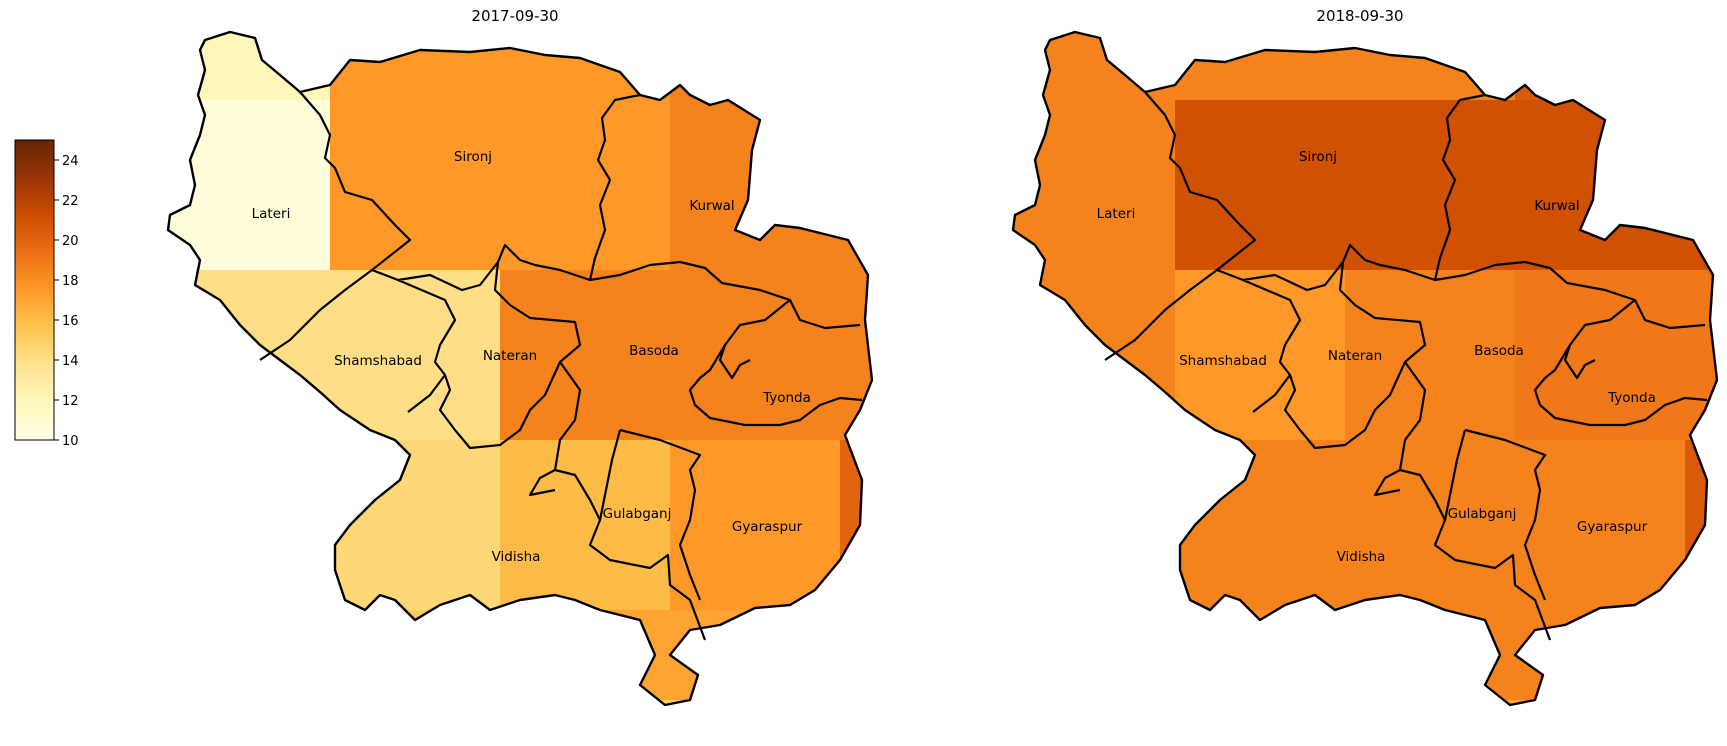  I want to click on colorbar-tick-label: 10, so click(70, 441).